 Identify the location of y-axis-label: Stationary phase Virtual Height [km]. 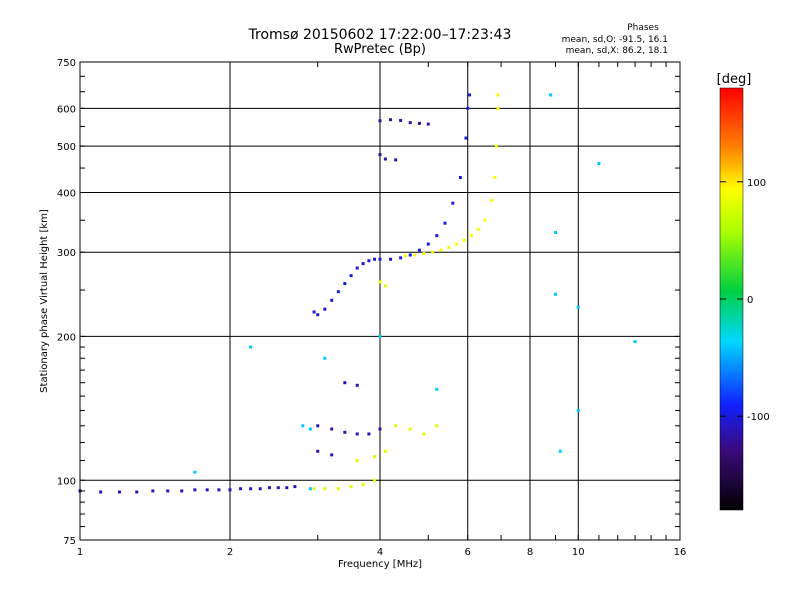
(44, 301).